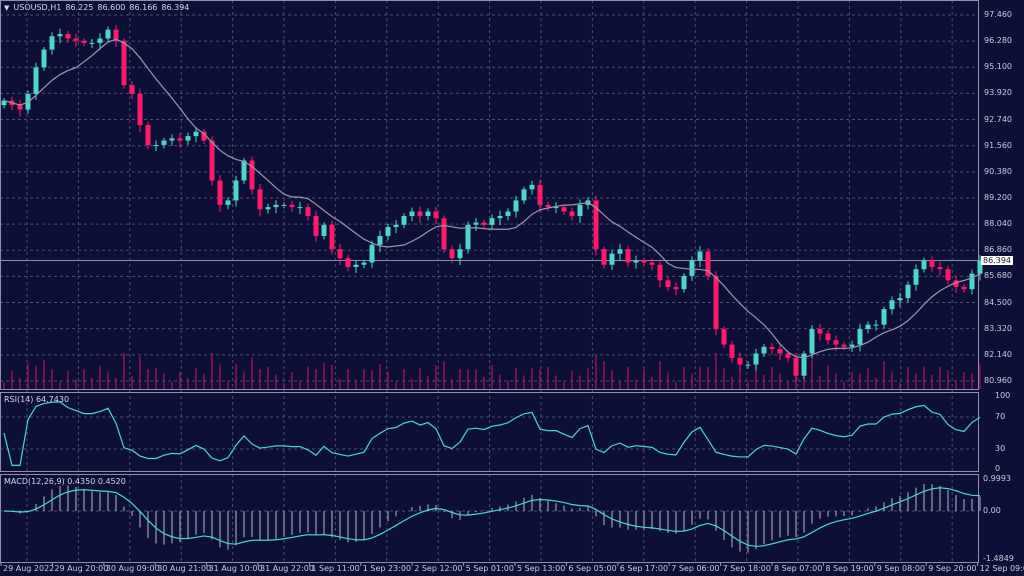 Image resolution: width=1024 pixels, height=576 pixels. What do you see at coordinates (998, 93) in the screenshot?
I see `price-axis-label: 93.920` at bounding box center [998, 93].